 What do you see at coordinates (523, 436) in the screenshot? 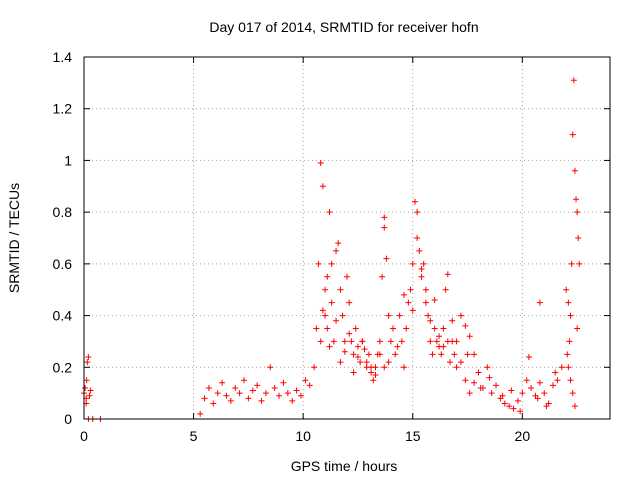
I see `x-tick-label: 20` at bounding box center [523, 436].